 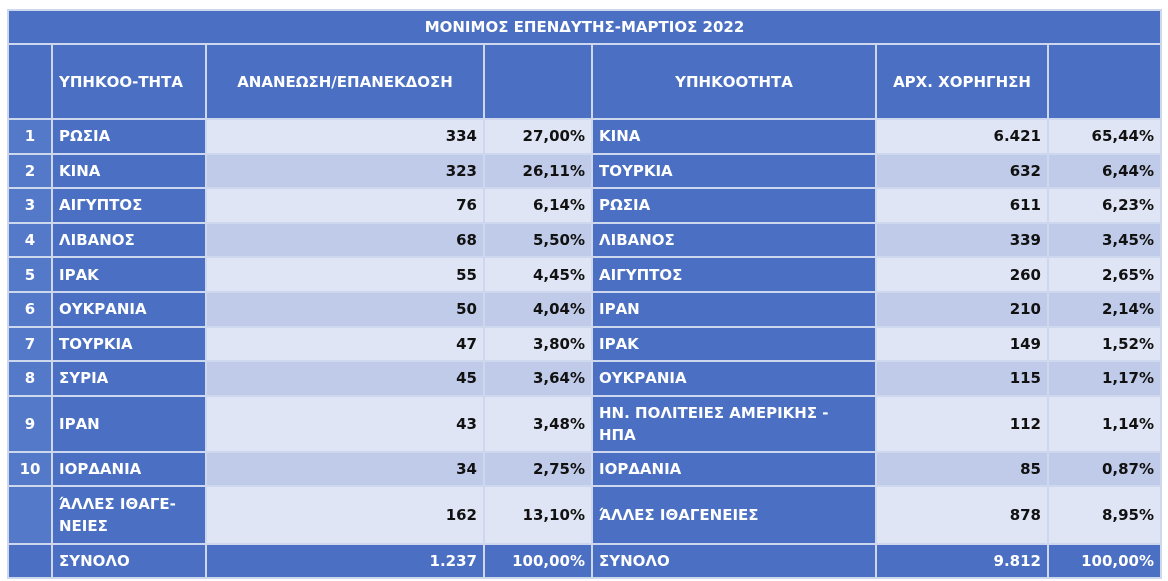 What do you see at coordinates (538, 171) in the screenshot?
I see `left-percent: 26,11%` at bounding box center [538, 171].